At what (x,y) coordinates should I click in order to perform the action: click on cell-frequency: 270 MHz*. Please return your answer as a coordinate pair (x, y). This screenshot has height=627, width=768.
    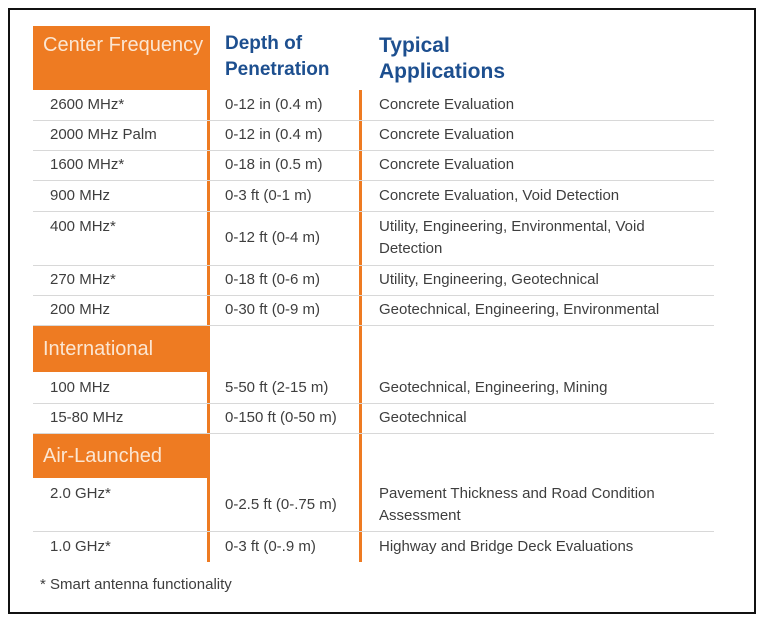
    Looking at the image, I should click on (83, 279).